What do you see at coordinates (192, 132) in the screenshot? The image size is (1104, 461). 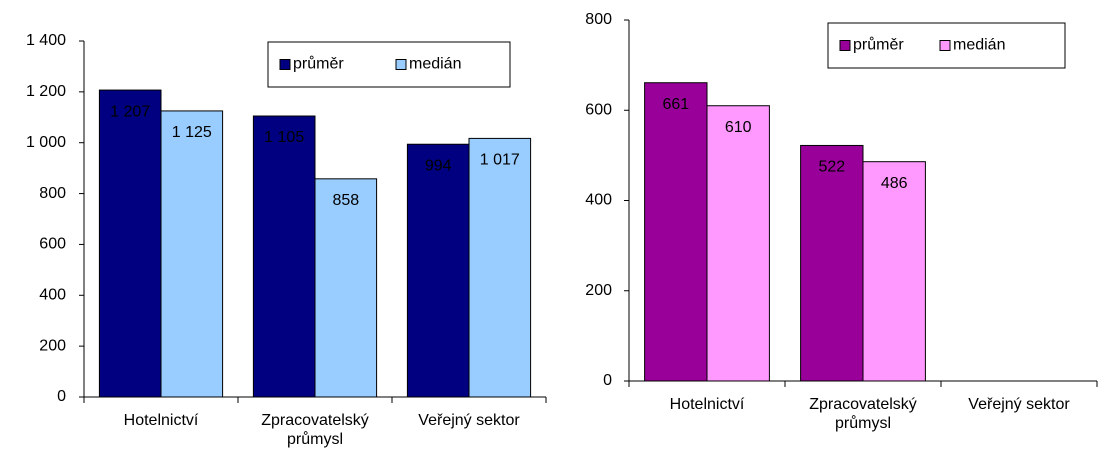 I see `value-label: 1 125` at bounding box center [192, 132].